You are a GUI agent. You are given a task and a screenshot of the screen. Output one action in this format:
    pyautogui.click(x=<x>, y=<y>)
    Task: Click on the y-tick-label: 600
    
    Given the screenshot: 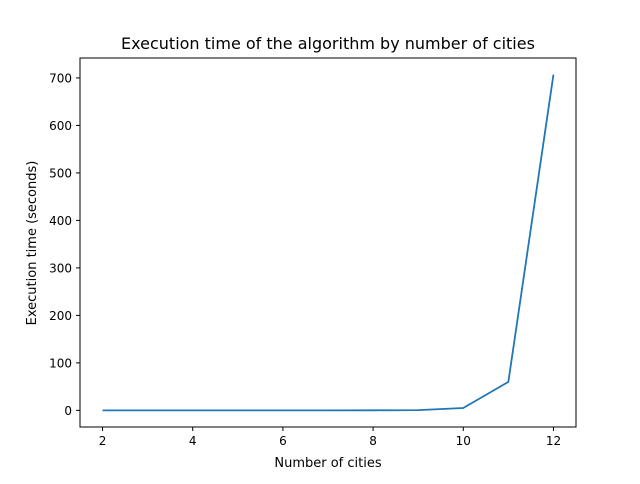 What is the action you would take?
    pyautogui.click(x=60, y=126)
    